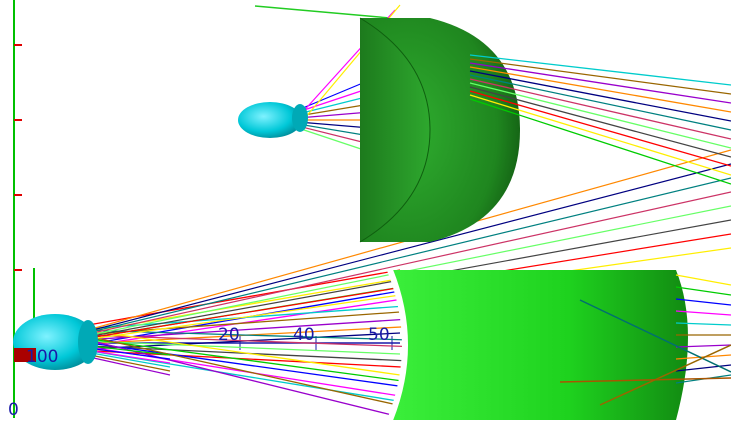 The width and height of the screenshot is (731, 435). Describe the element at coordinates (537, 345) in the screenshot. I see `lower-lens` at that location.